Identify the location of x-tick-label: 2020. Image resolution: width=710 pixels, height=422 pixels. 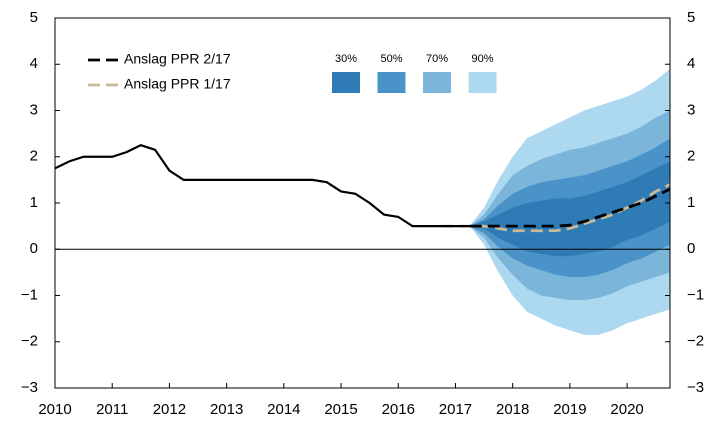
(626, 409).